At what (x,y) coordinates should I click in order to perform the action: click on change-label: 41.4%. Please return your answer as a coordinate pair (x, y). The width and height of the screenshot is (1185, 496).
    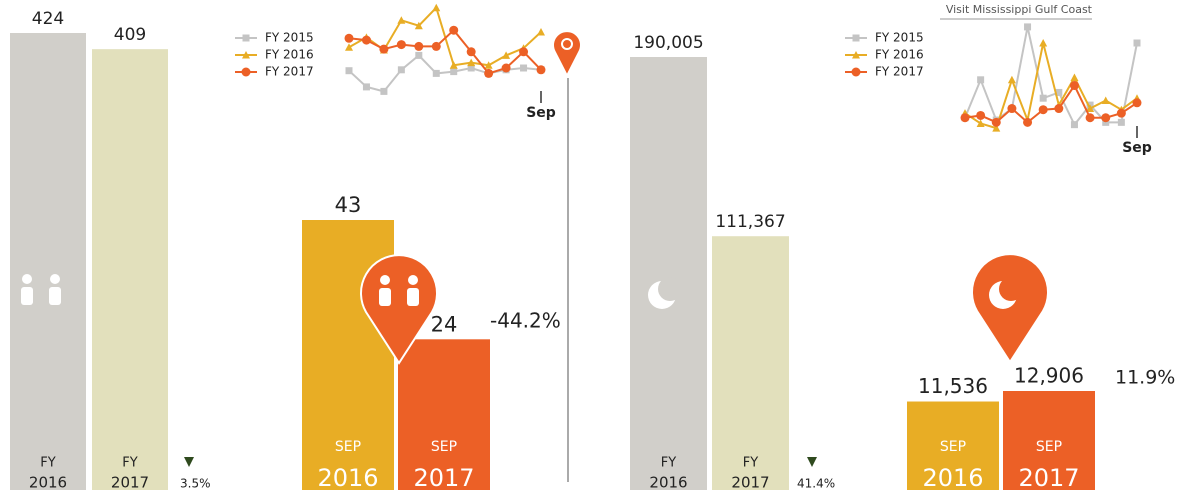
    Looking at the image, I should click on (816, 484).